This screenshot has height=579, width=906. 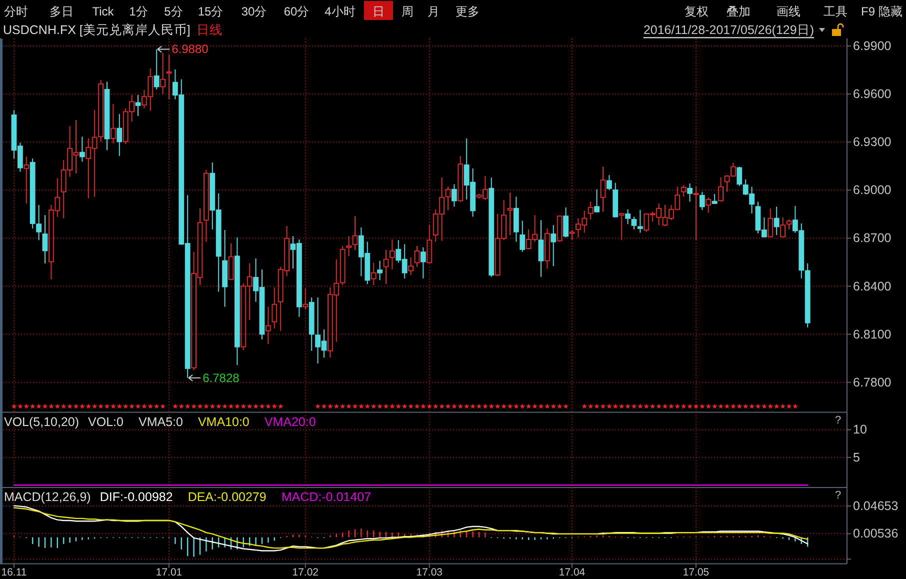 What do you see at coordinates (169, 572) in the screenshot?
I see `x-tick-label: 17.01` at bounding box center [169, 572].